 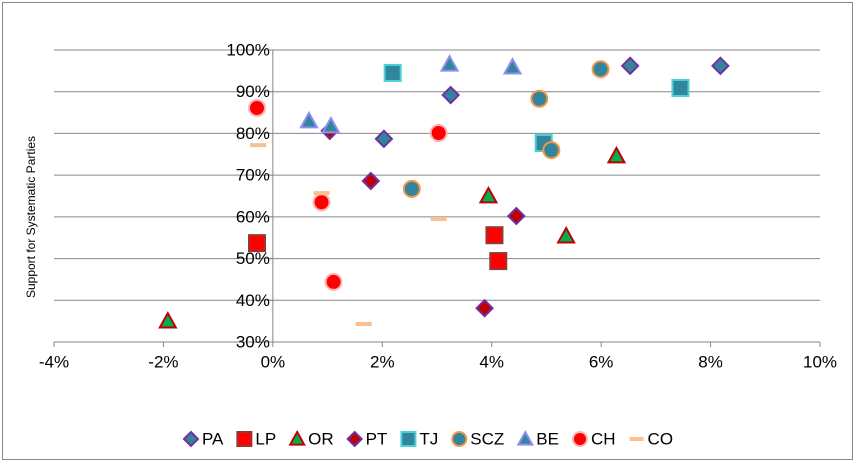 I want to click on x-tick-label: 2%, so click(x=382, y=361).